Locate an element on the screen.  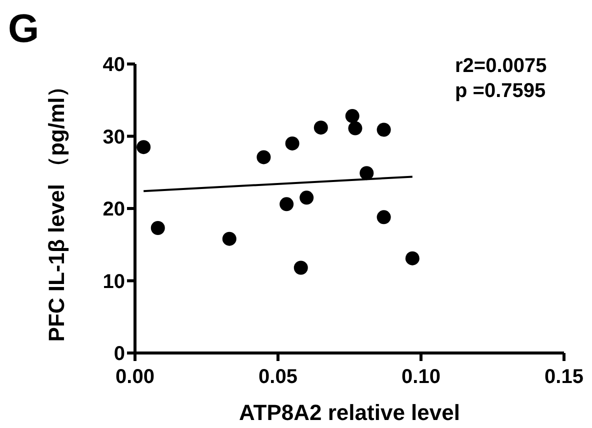
y-tick-label: 10 is located at coordinates (113, 281).